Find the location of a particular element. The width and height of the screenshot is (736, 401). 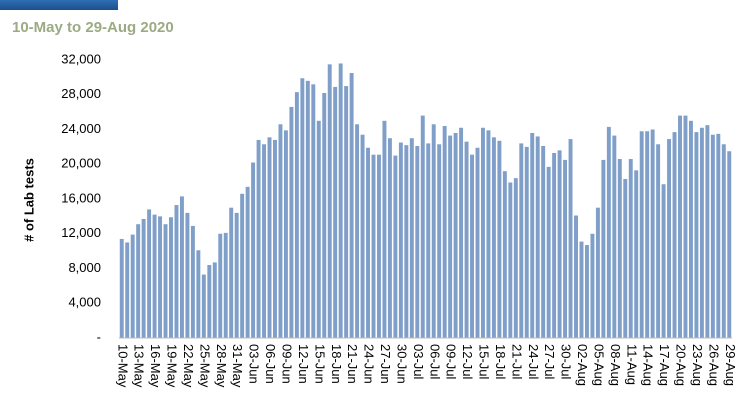

x-tick-label: 28-May is located at coordinates (221, 366).